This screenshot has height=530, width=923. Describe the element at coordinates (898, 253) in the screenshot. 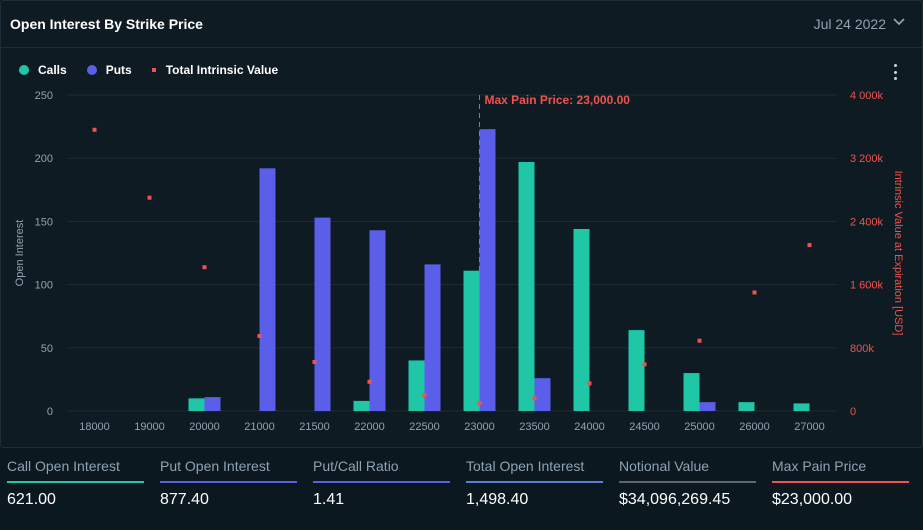

I see `y2-axis-title: Intrinsic Value at Expiration [USD]` at that location.